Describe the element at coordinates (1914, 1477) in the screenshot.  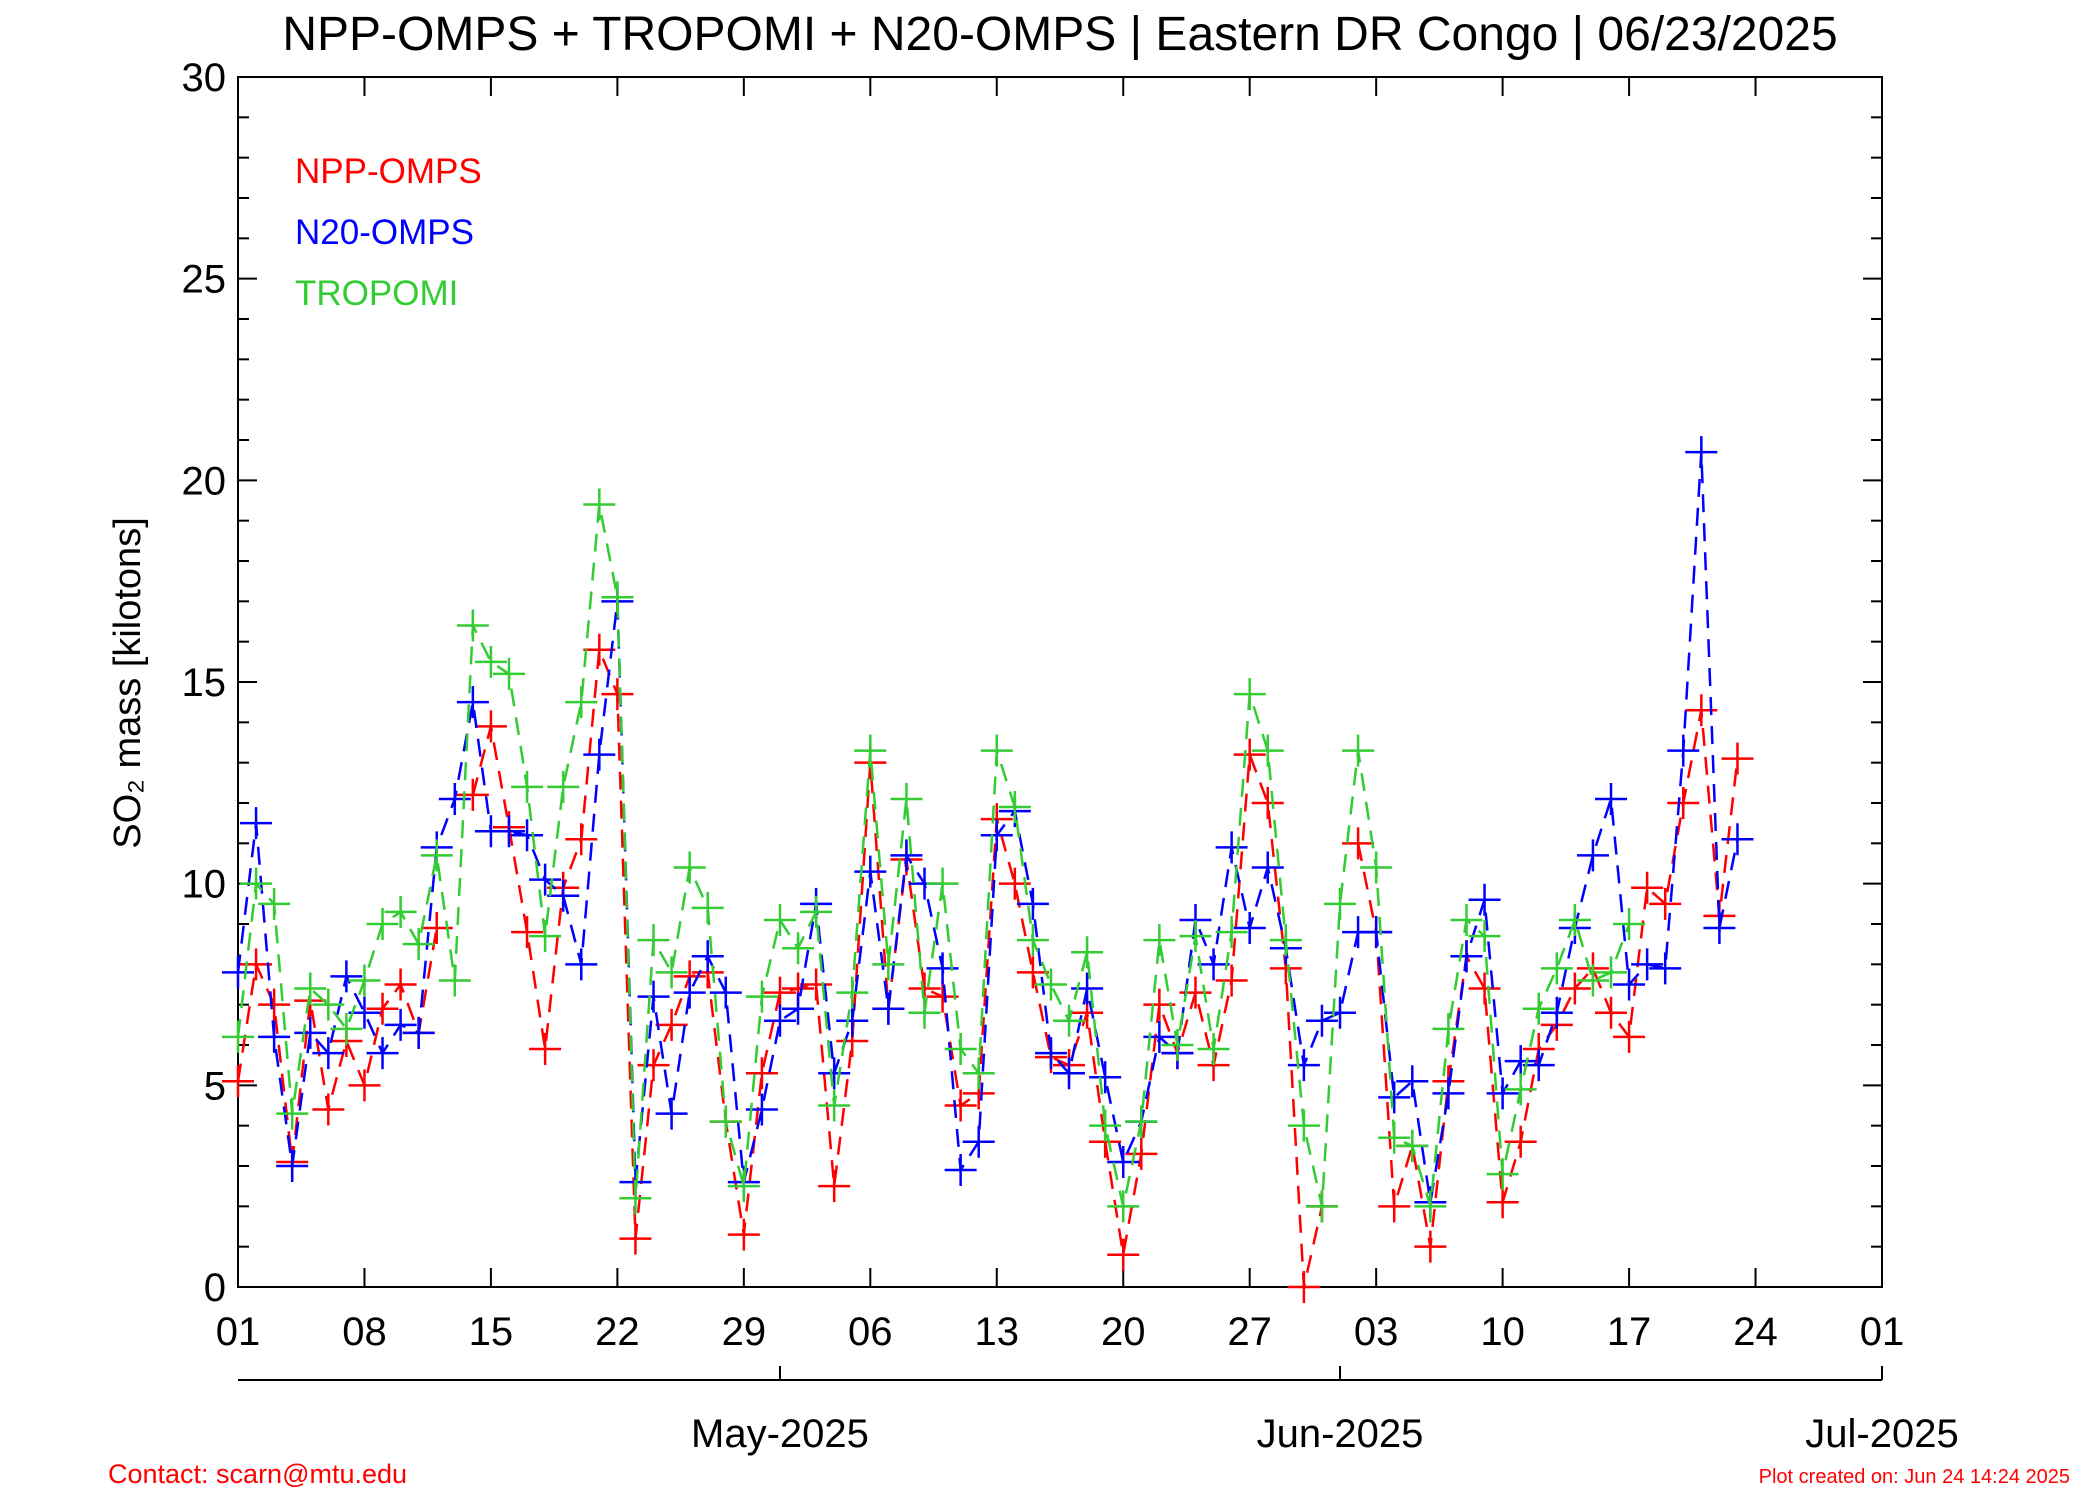
I see `footer-created: Plot created on: Jun 24 14:24 2025` at that location.